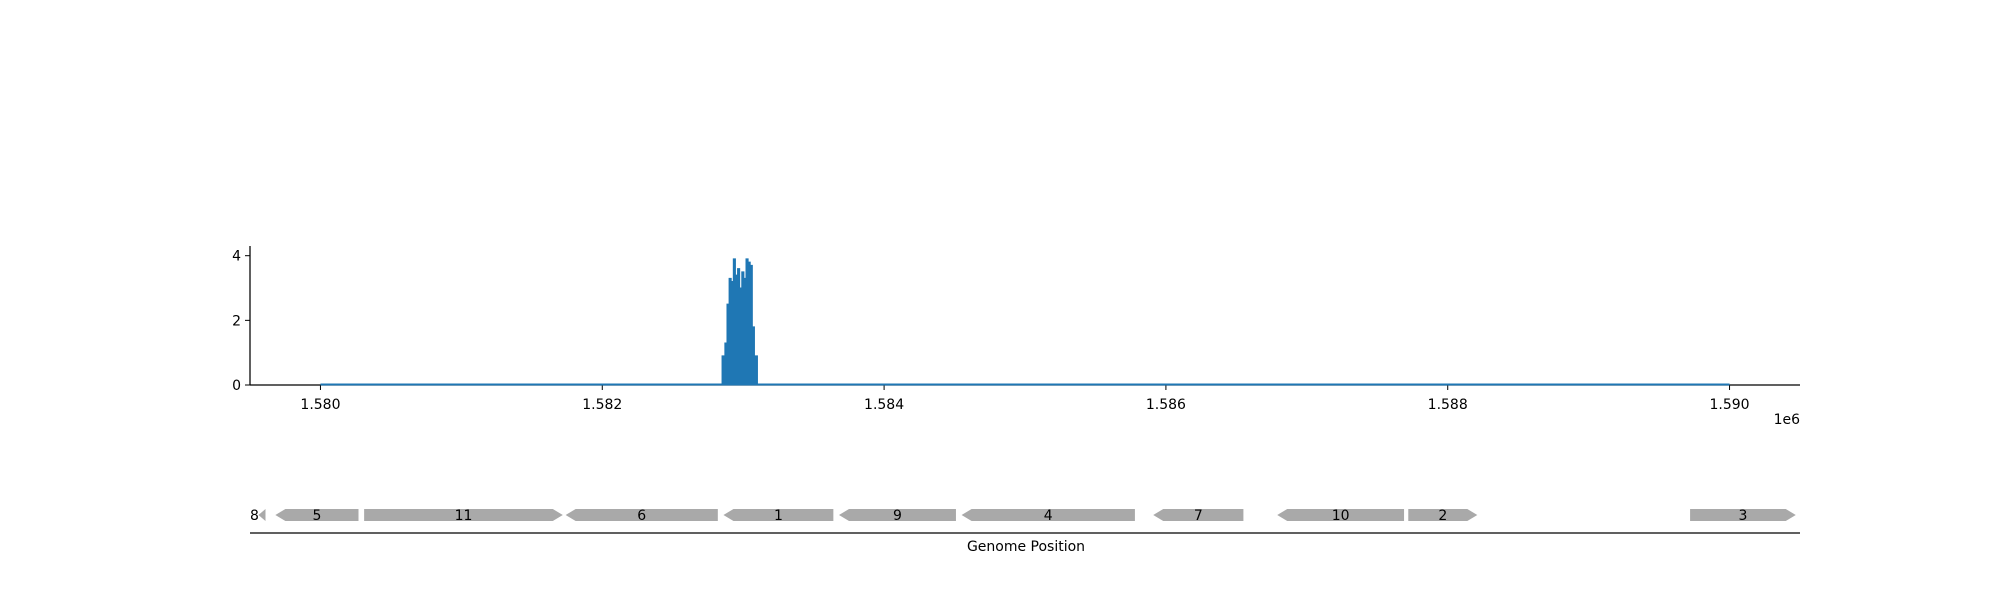 The image size is (2000, 600). Describe the element at coordinates (1026, 547) in the screenshot. I see `x-axis-label: Genome Position` at that location.